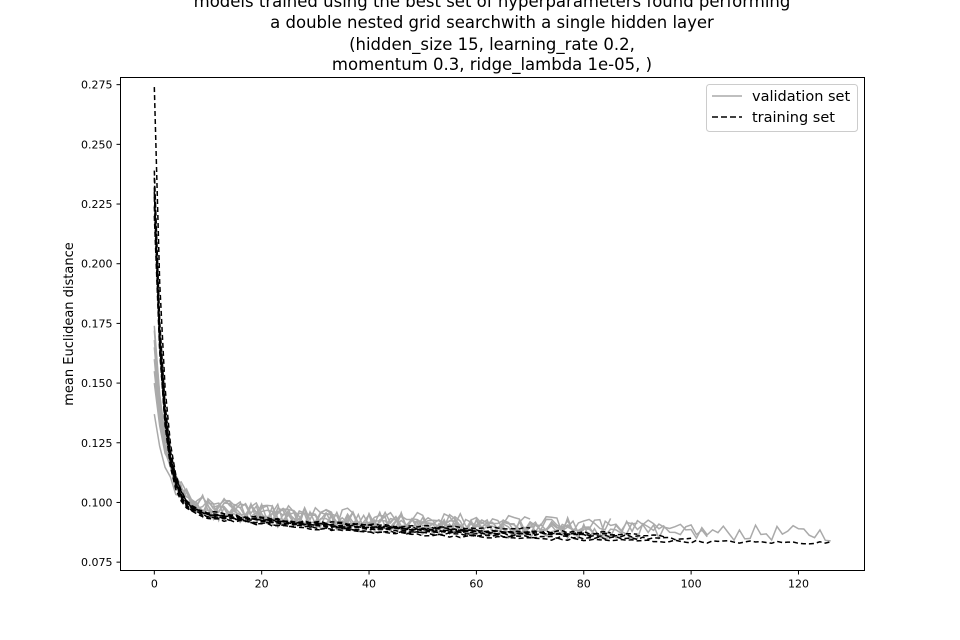 This screenshot has height=640, width=960. I want to click on x-tick-label: 0, so click(154, 584).